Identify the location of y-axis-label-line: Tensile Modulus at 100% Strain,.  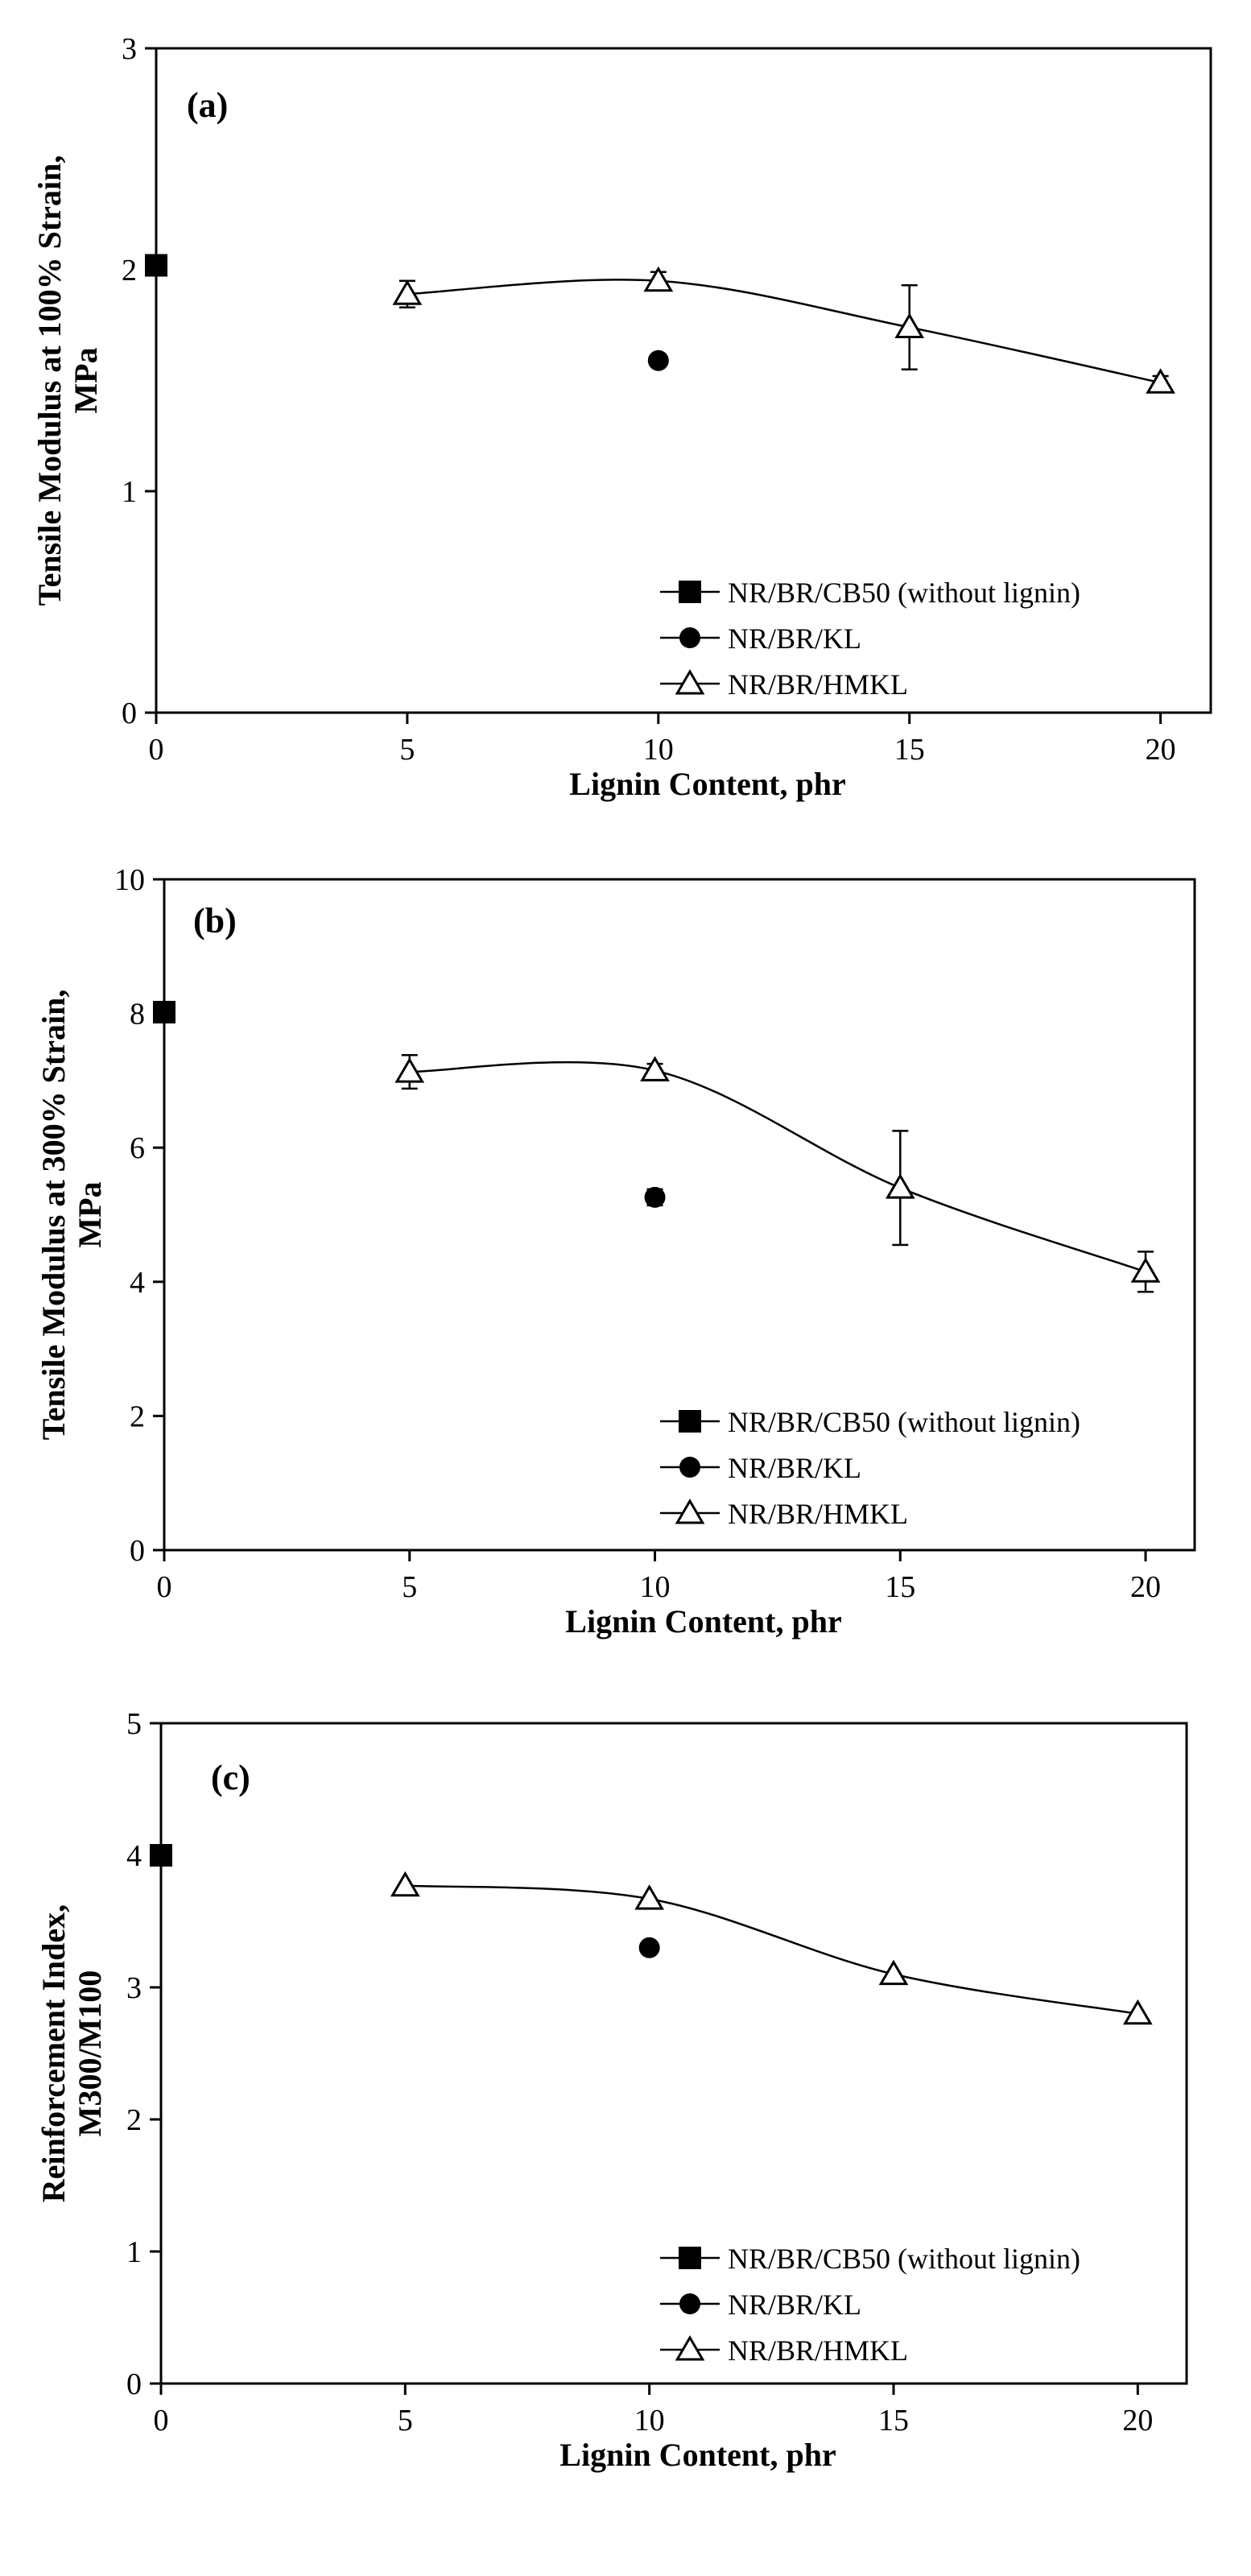
(49, 380).